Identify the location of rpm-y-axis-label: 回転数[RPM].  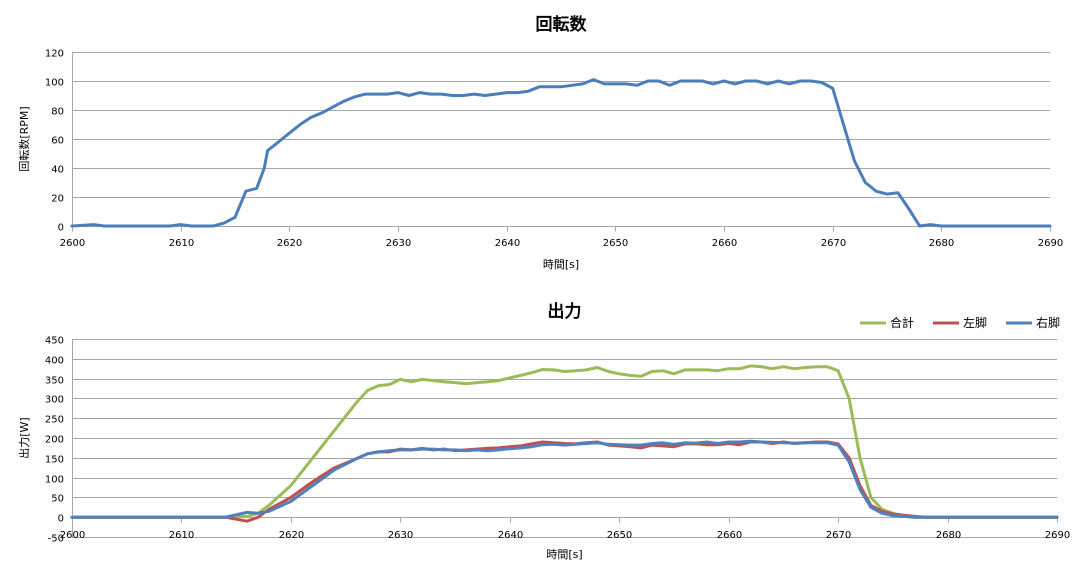
(24, 138).